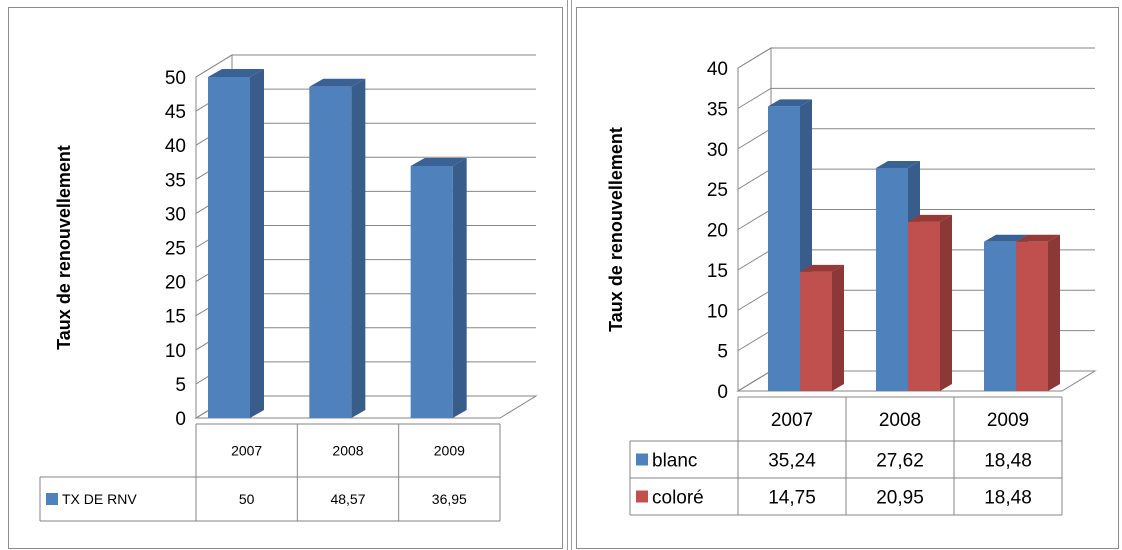 This screenshot has width=1122, height=550. I want to click on bar-top-TX DE RNV-2008, so click(337, 82).